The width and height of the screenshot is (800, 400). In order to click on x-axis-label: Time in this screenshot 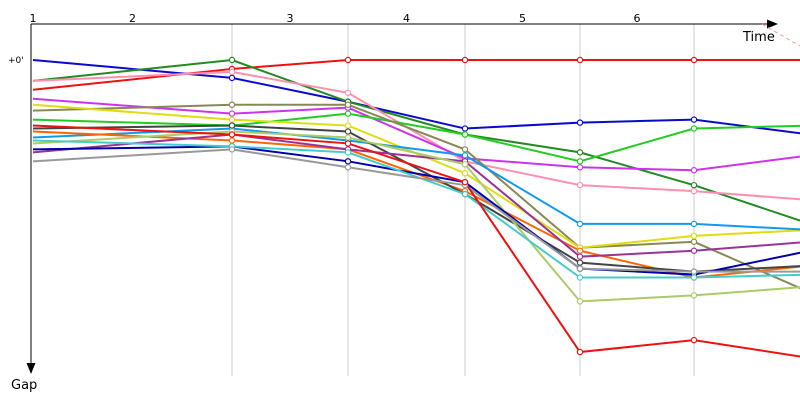, I will do `click(758, 37)`.